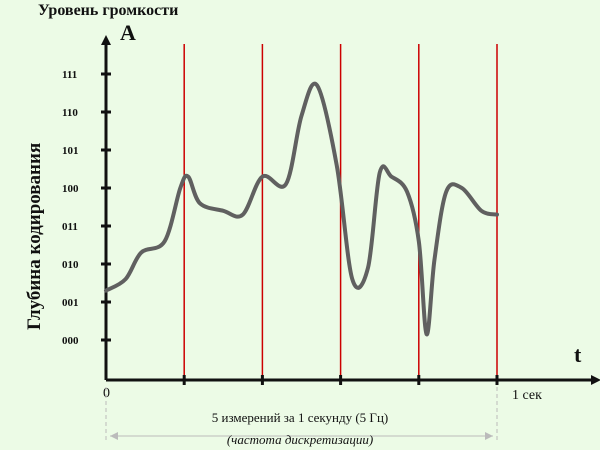 This screenshot has height=450, width=600. I want to click on y-tick-label-001: 001, so click(70, 303).